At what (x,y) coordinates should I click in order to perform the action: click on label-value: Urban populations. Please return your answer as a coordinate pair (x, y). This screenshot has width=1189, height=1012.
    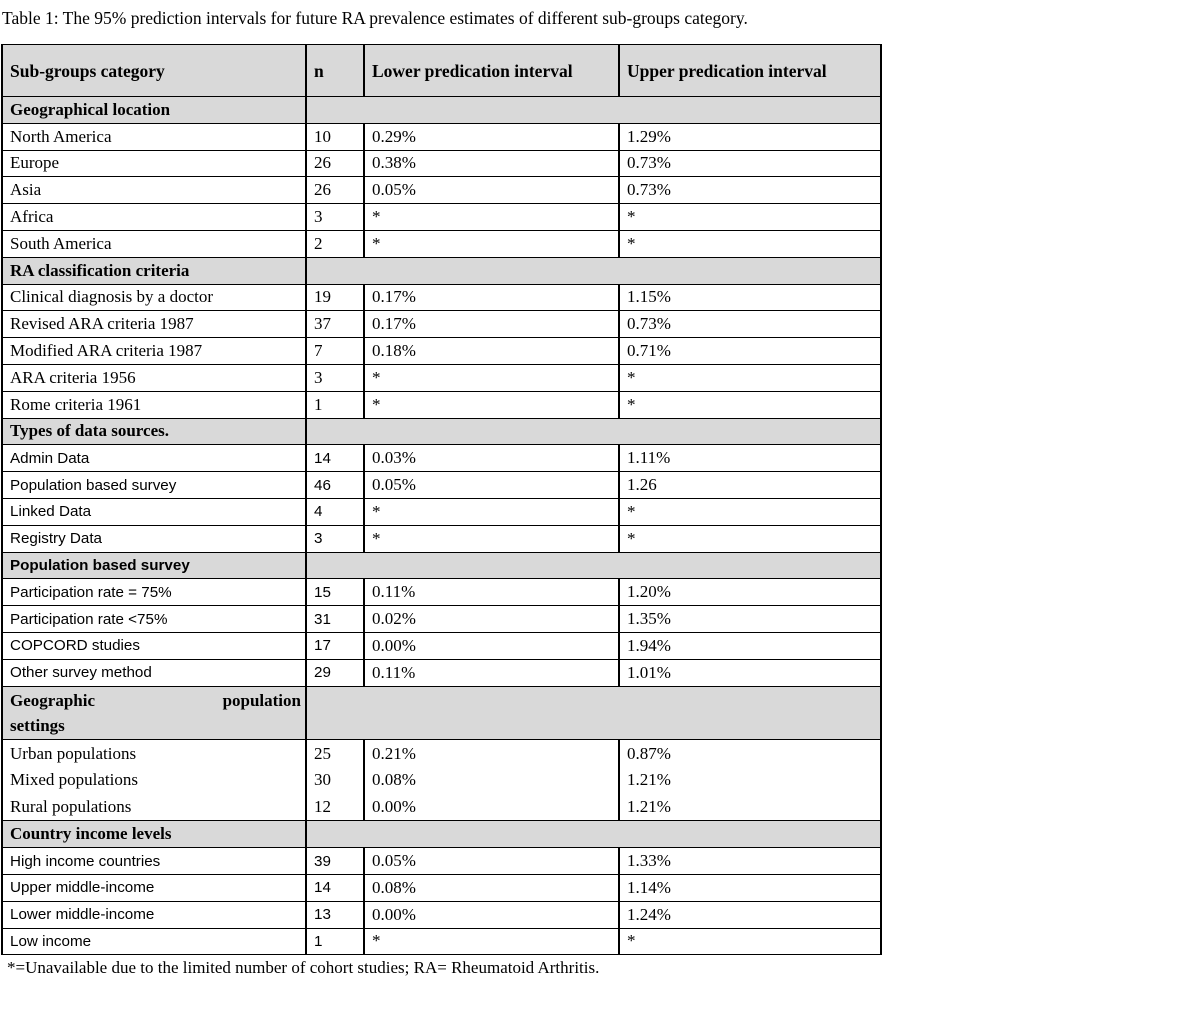
    Looking at the image, I should click on (73, 753).